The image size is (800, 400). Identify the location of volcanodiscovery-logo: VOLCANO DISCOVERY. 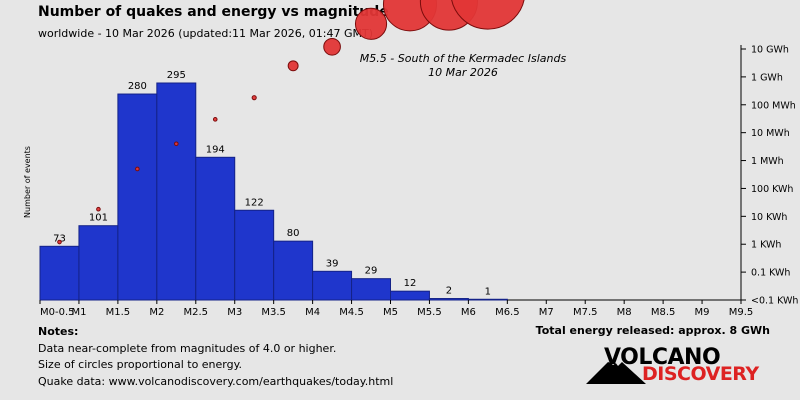
(676, 366).